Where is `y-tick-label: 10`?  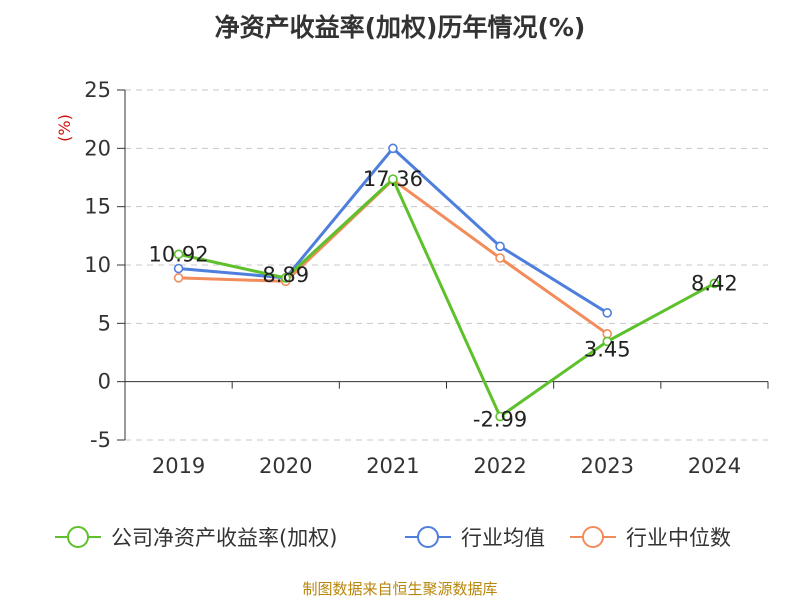
y-tick-label: 10 is located at coordinates (97, 265).